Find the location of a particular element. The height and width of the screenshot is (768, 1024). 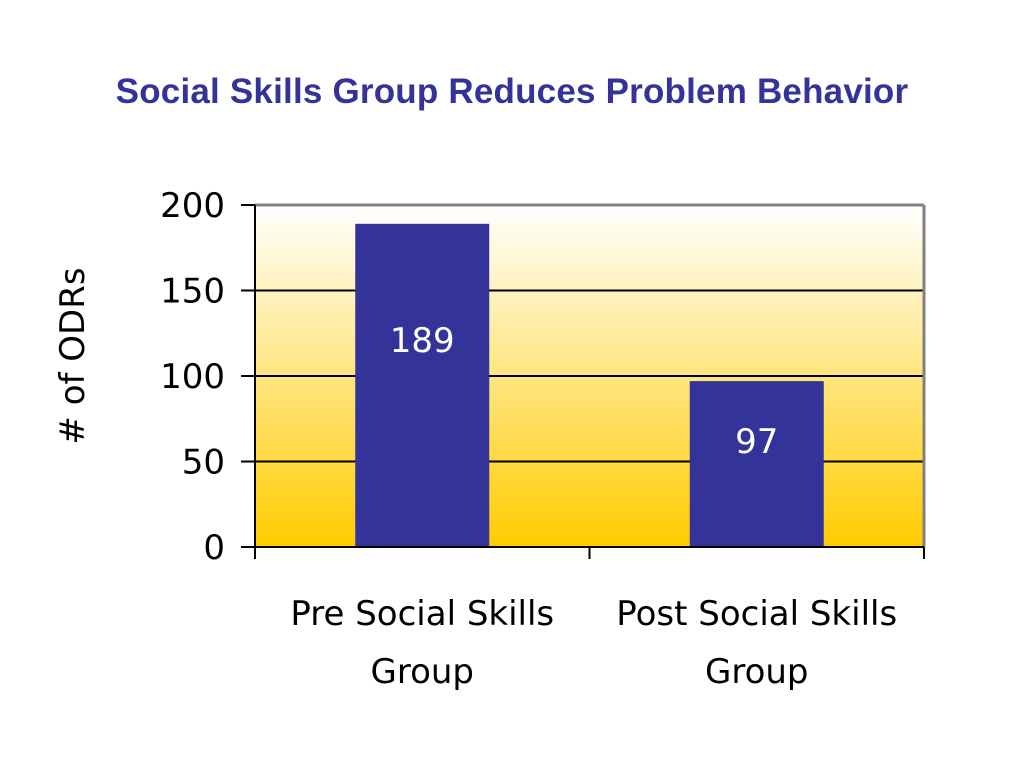

data-label: 97 is located at coordinates (756, 442).